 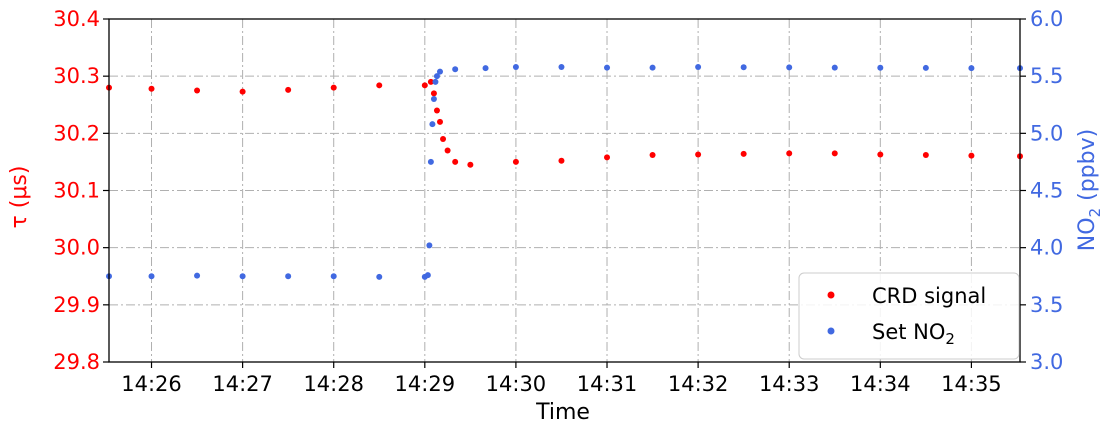 What do you see at coordinates (1046, 19) in the screenshot?
I see `y-right-tick-label: 6.0` at bounding box center [1046, 19].